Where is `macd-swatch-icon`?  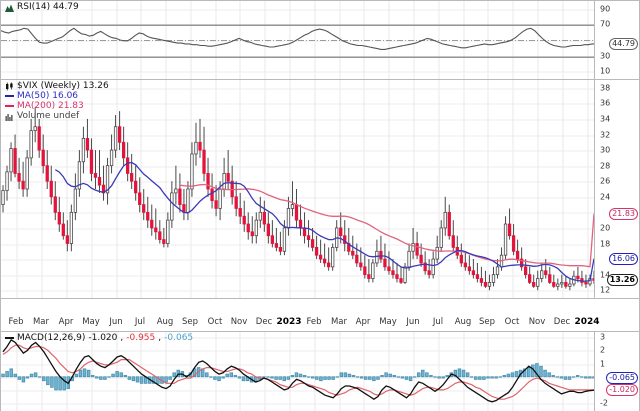 macd-swatch-icon is located at coordinates (9, 338).